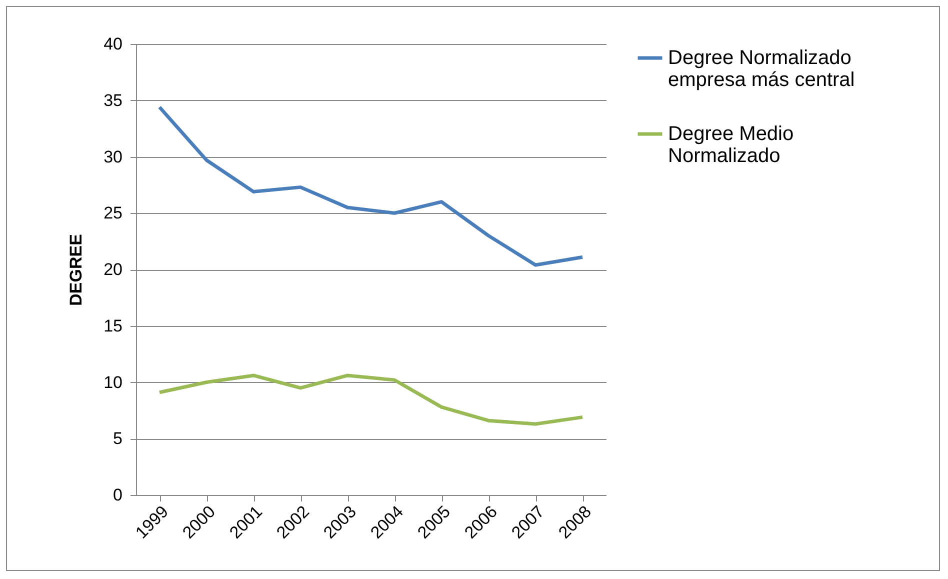  I want to click on y-tick-label: 0, so click(117, 495).